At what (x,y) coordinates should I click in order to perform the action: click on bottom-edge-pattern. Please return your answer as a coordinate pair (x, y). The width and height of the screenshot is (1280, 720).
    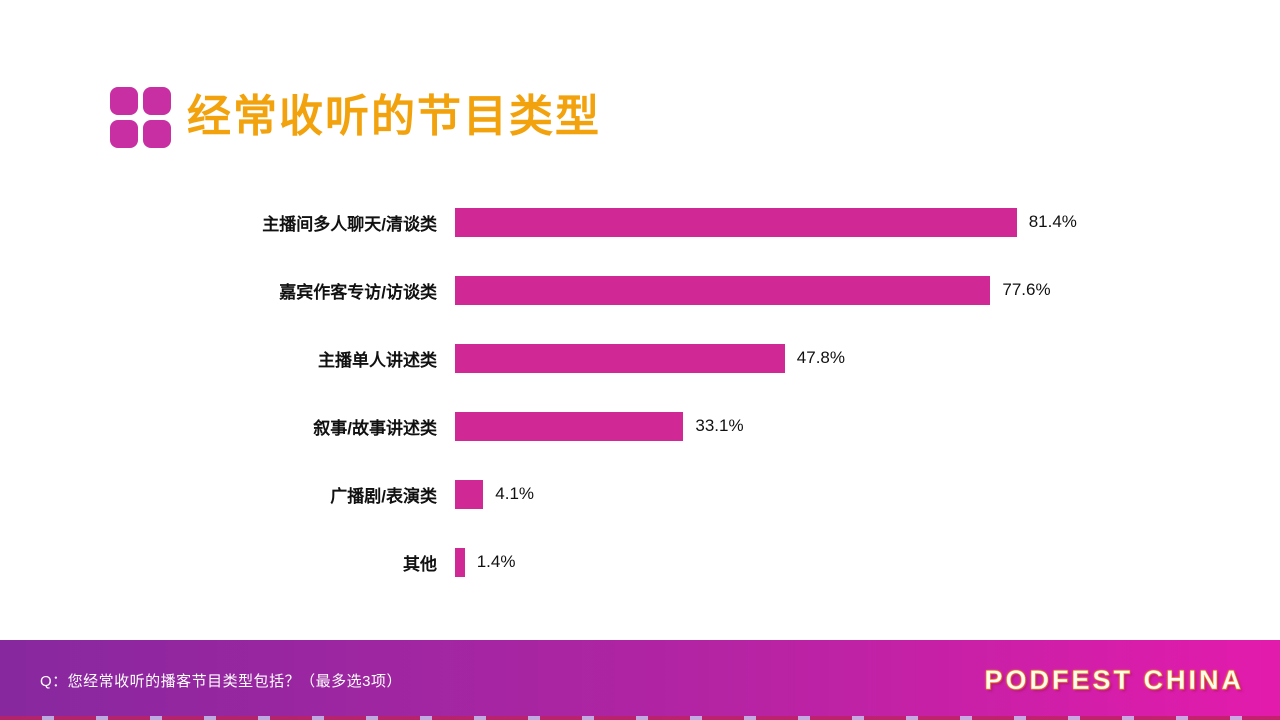
    Looking at the image, I should click on (640, 718).